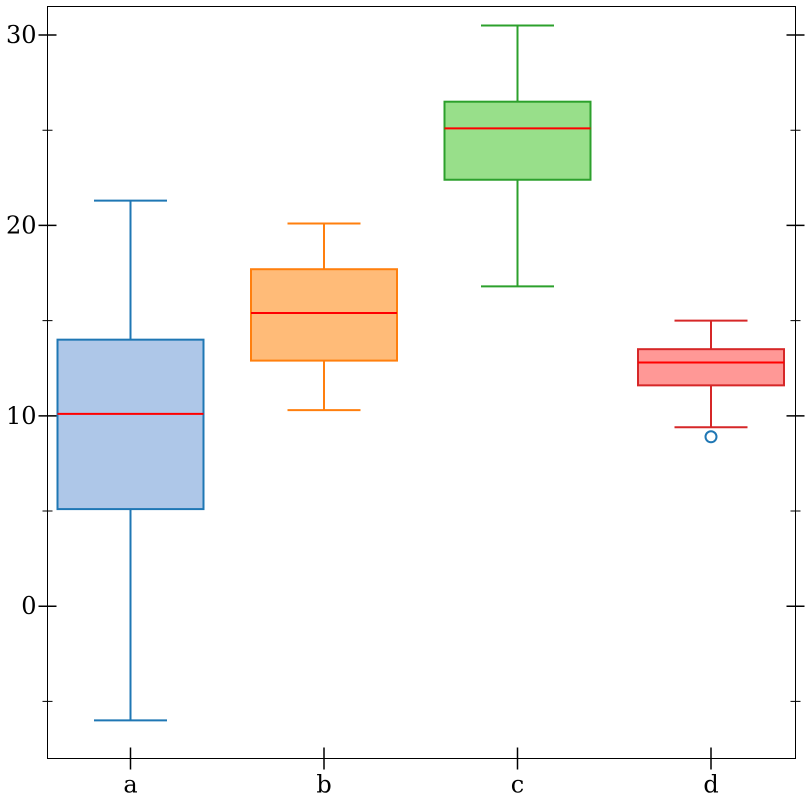 This screenshot has width=812, height=812. I want to click on box-group-d, so click(711, 381).